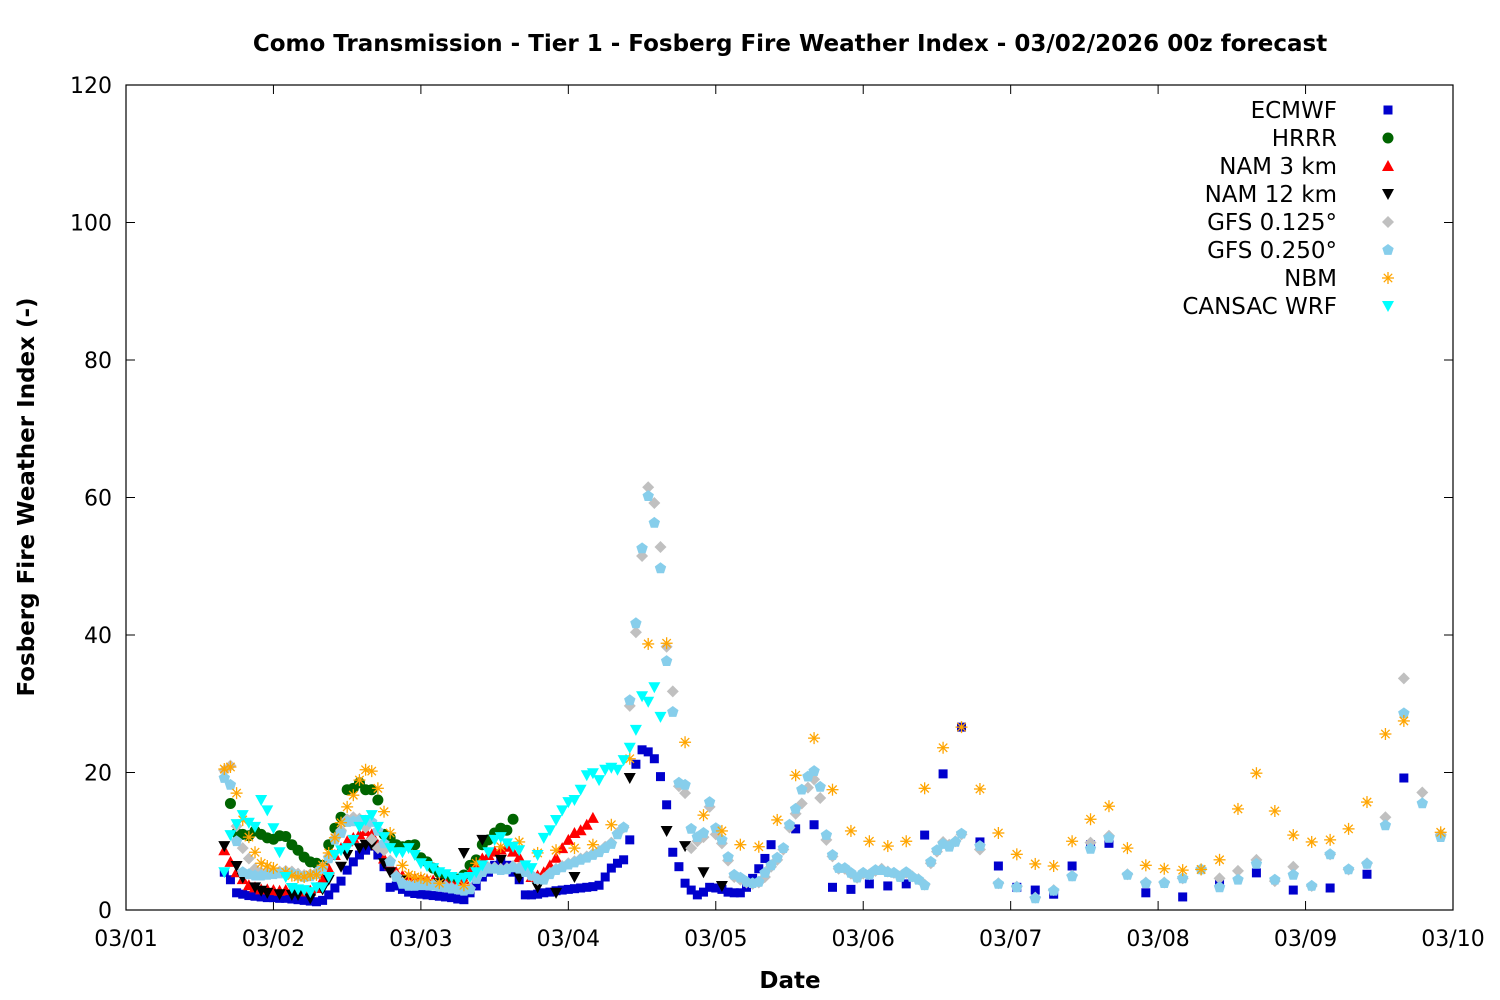 The width and height of the screenshot is (1500, 1000). What do you see at coordinates (1299, 195) in the screenshot?
I see `legend-item: NAM 12 km` at bounding box center [1299, 195].